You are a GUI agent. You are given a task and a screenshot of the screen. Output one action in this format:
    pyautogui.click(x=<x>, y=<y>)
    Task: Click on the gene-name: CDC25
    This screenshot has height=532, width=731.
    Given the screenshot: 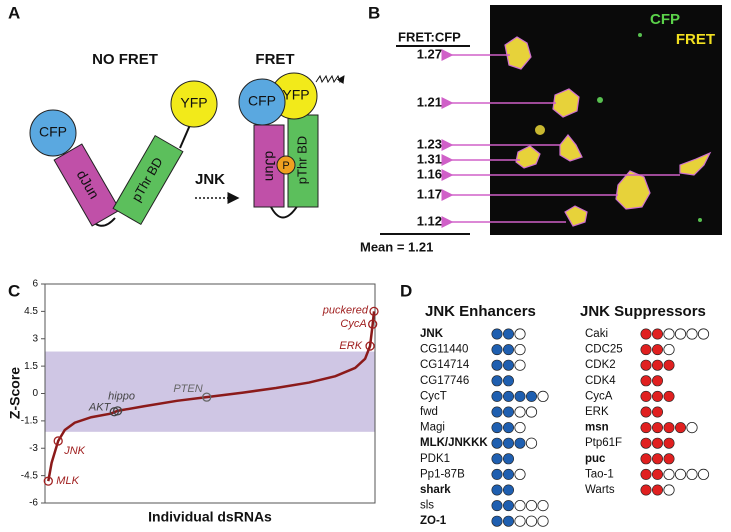 What is the action you would take?
    pyautogui.click(x=604, y=350)
    